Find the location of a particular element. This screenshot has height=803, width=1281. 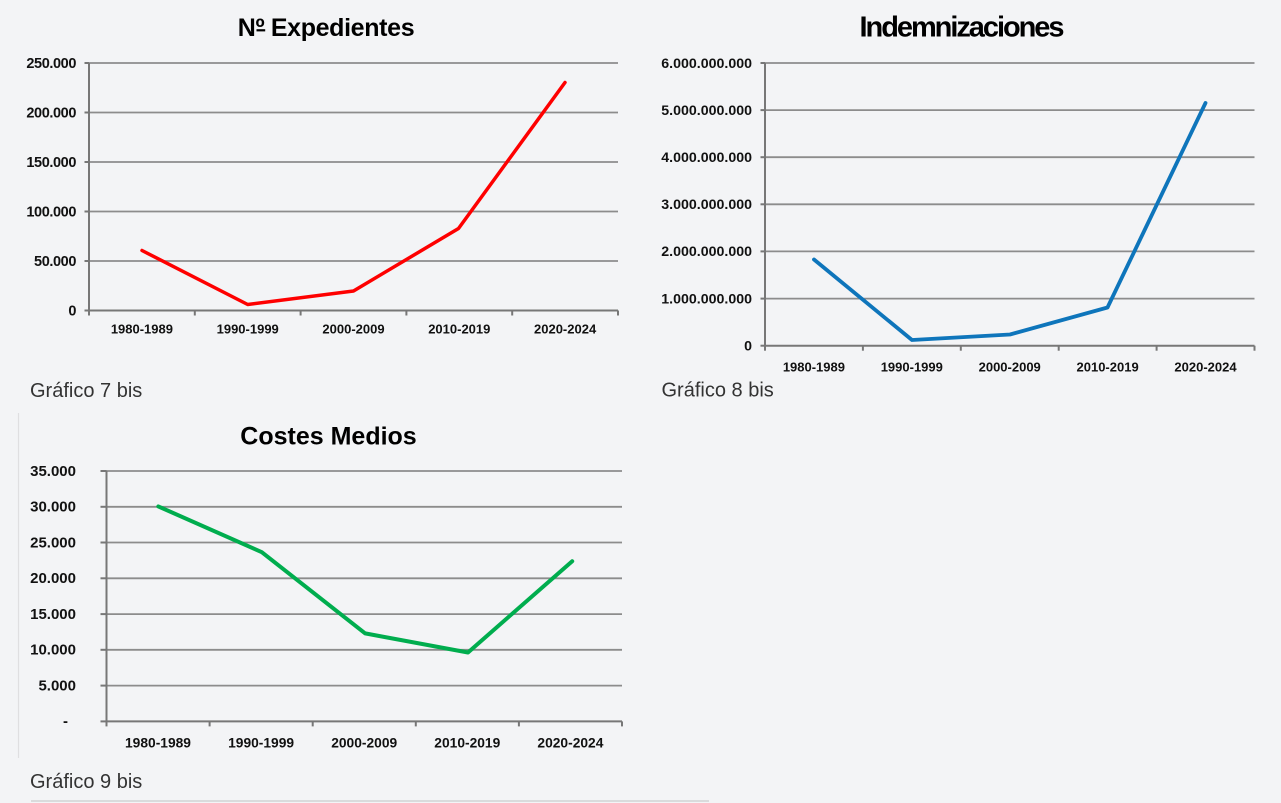

svg-text: 25.000 is located at coordinates (53, 542).